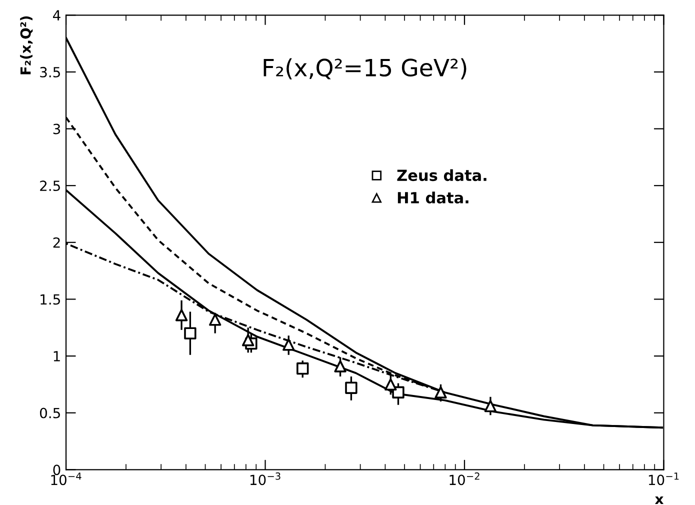  I want to click on y-tick-label: 4, so click(56, 15).